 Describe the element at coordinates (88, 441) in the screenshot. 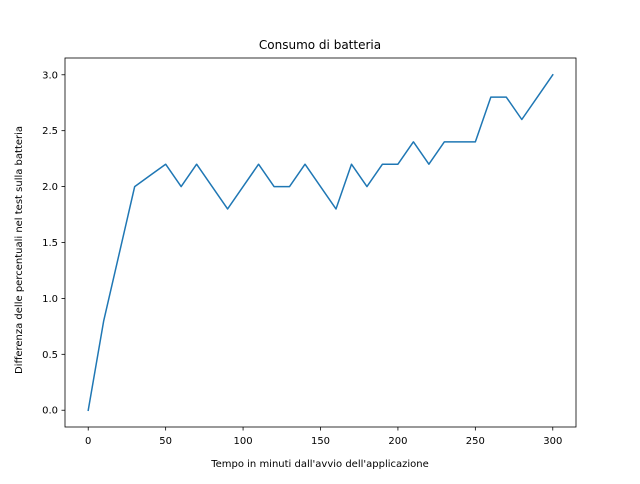

I see `x-tick-label: 0` at that location.